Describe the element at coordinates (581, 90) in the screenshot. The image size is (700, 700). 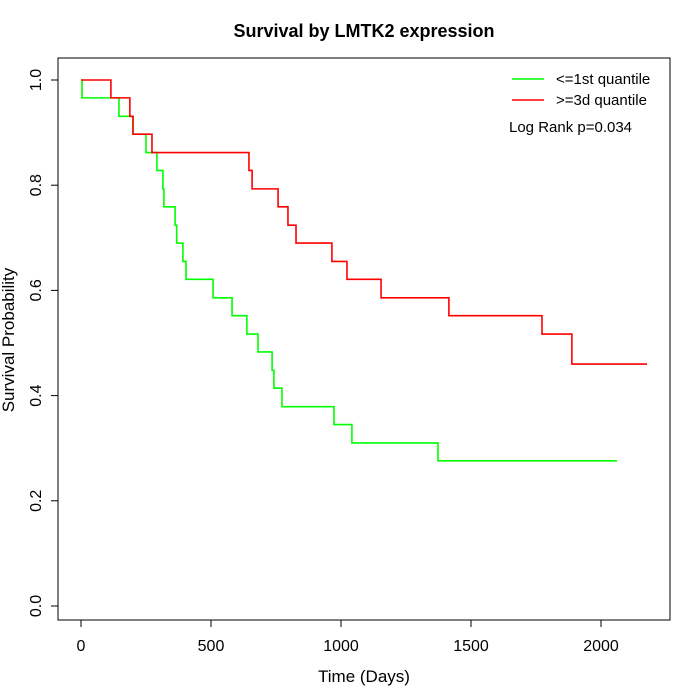
I see `legend: <=1st quantile >=3d quantile` at that location.